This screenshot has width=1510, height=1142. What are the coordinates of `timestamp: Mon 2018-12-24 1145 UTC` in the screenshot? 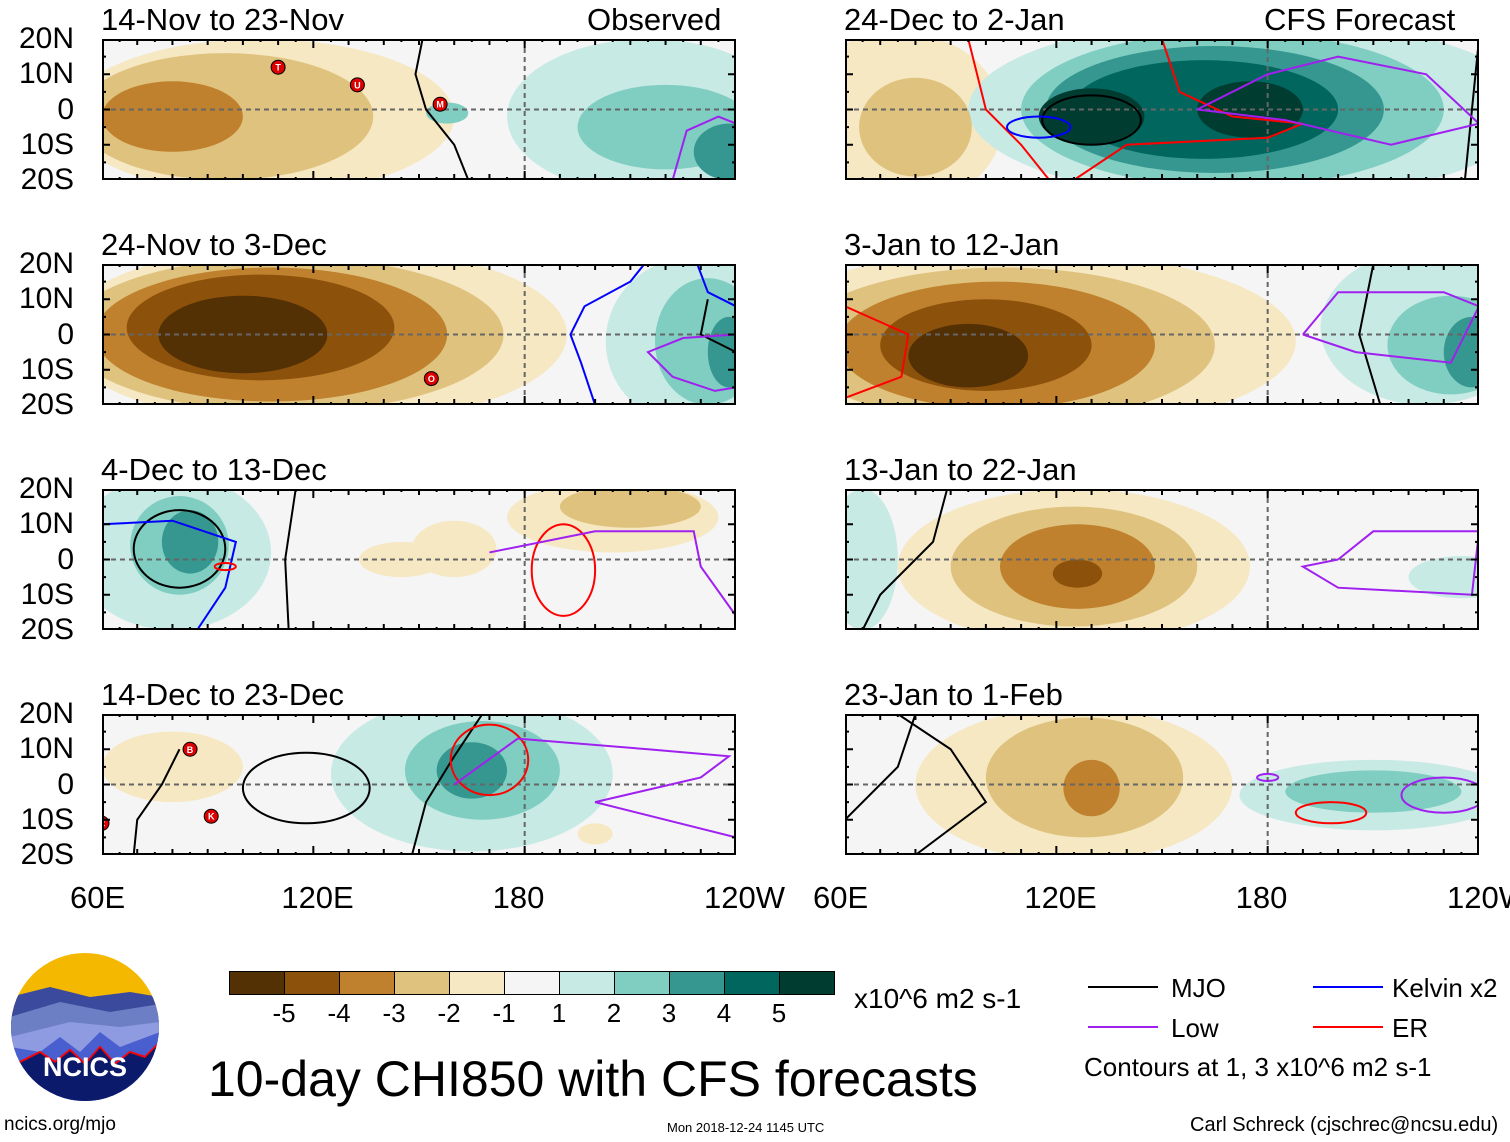 It's located at (746, 1127).